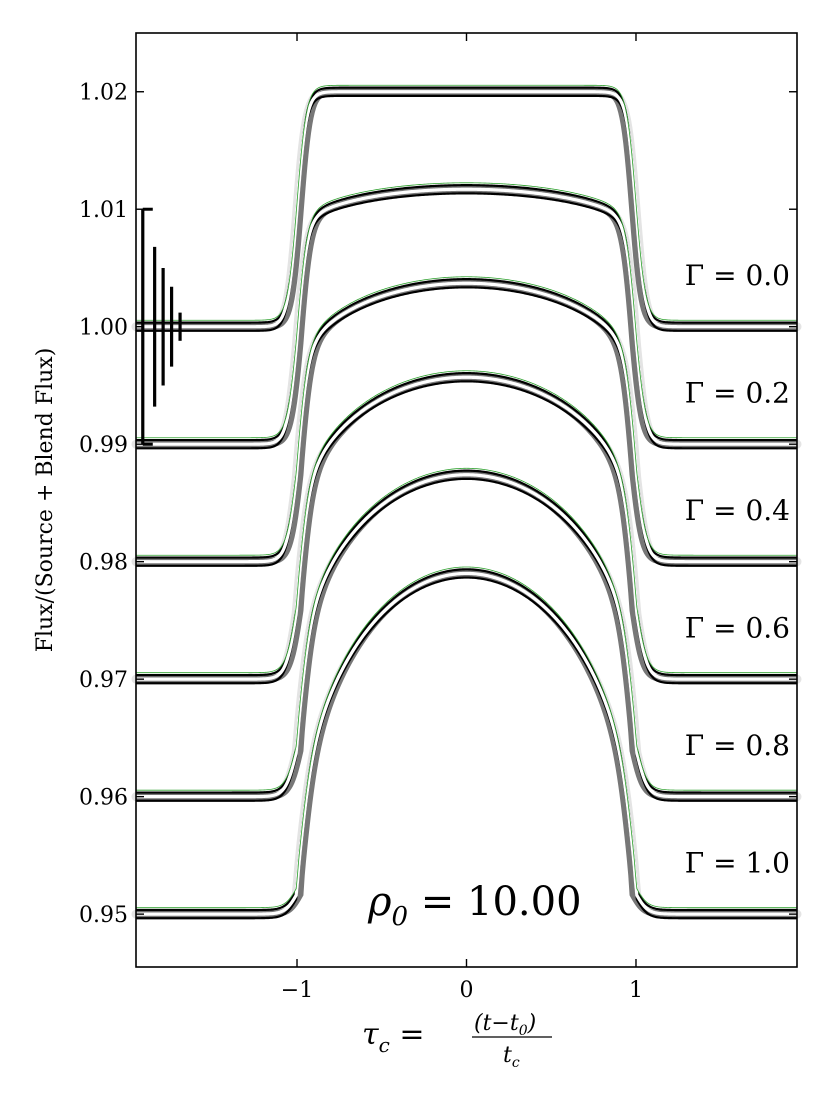 This screenshot has height=1107, width=830. What do you see at coordinates (103, 798) in the screenshot?
I see `y-tick-label: 0.96` at bounding box center [103, 798].